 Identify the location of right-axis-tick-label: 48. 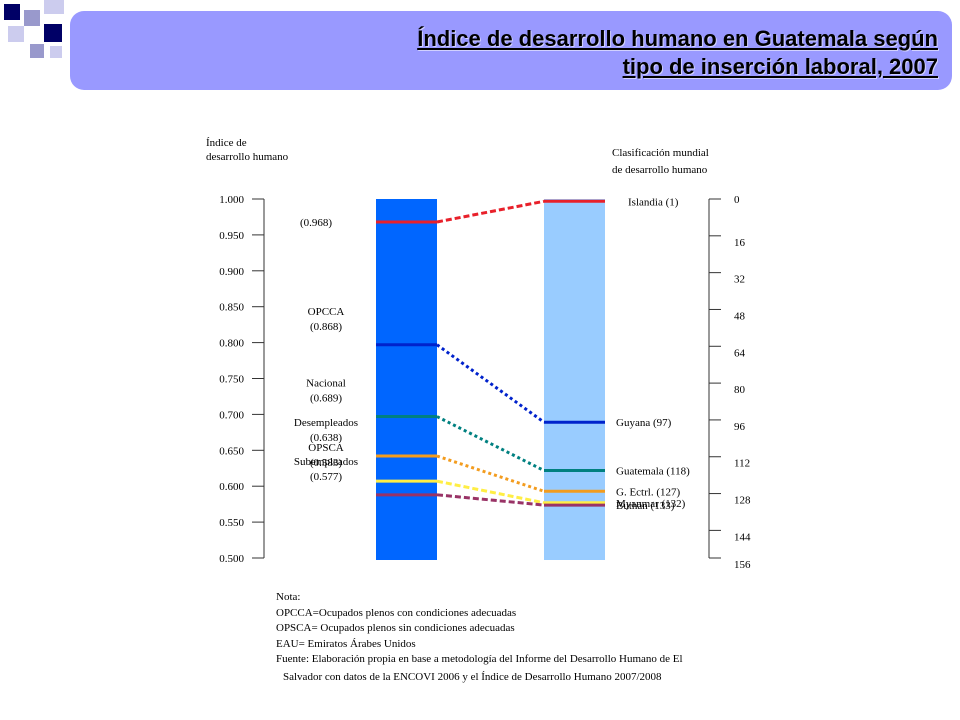
(740, 316).